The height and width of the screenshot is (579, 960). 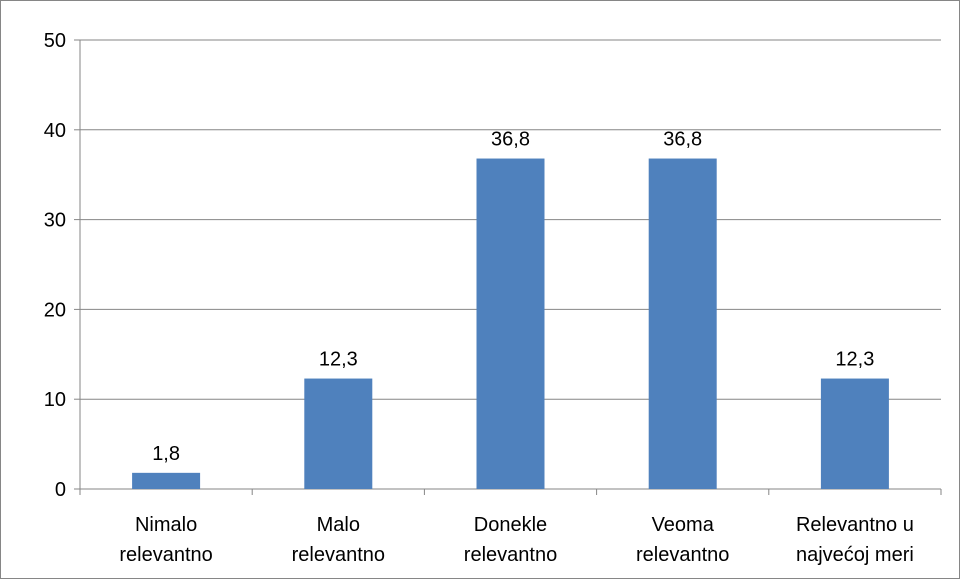 What do you see at coordinates (683, 525) in the screenshot?
I see `x-category-label: Veoma` at bounding box center [683, 525].